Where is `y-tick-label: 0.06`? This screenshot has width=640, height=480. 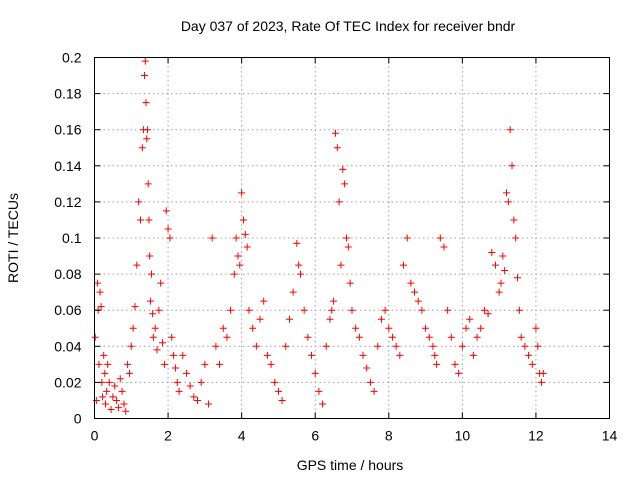
y-tick-label: 0.06 is located at coordinates (67, 310).